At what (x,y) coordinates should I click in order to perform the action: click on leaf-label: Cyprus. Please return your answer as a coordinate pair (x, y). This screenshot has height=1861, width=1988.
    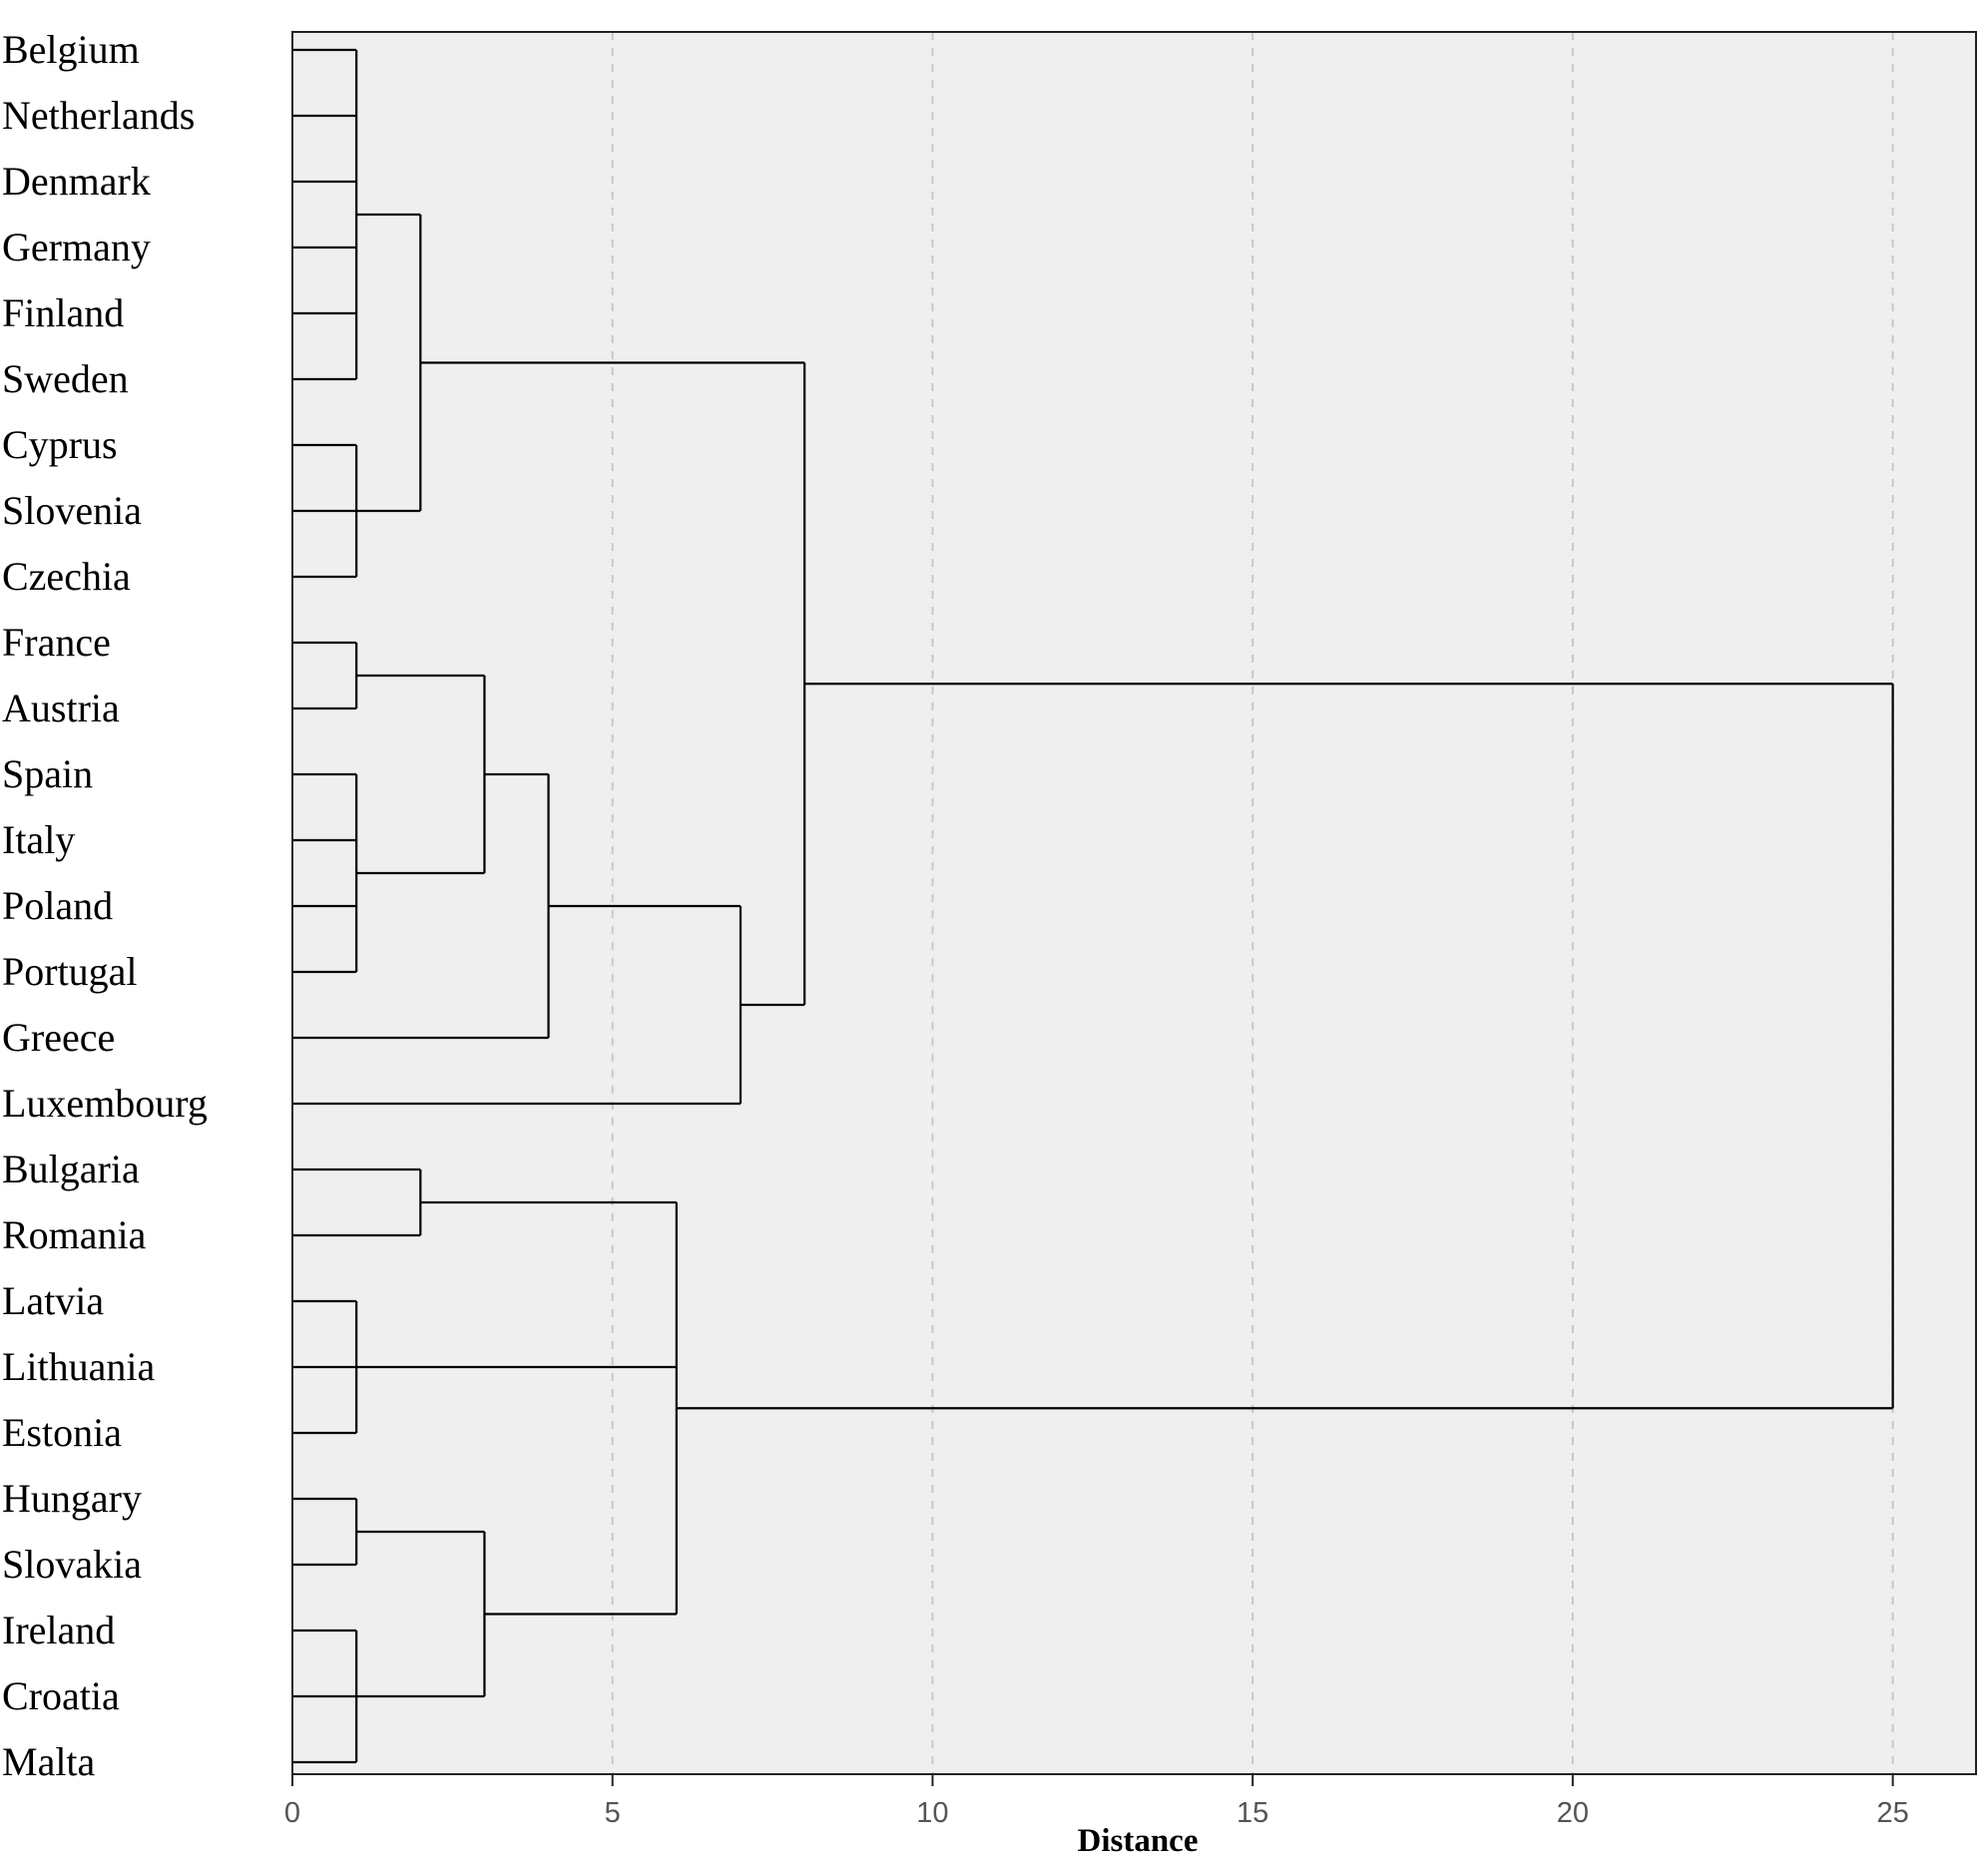
    Looking at the image, I should click on (60, 444).